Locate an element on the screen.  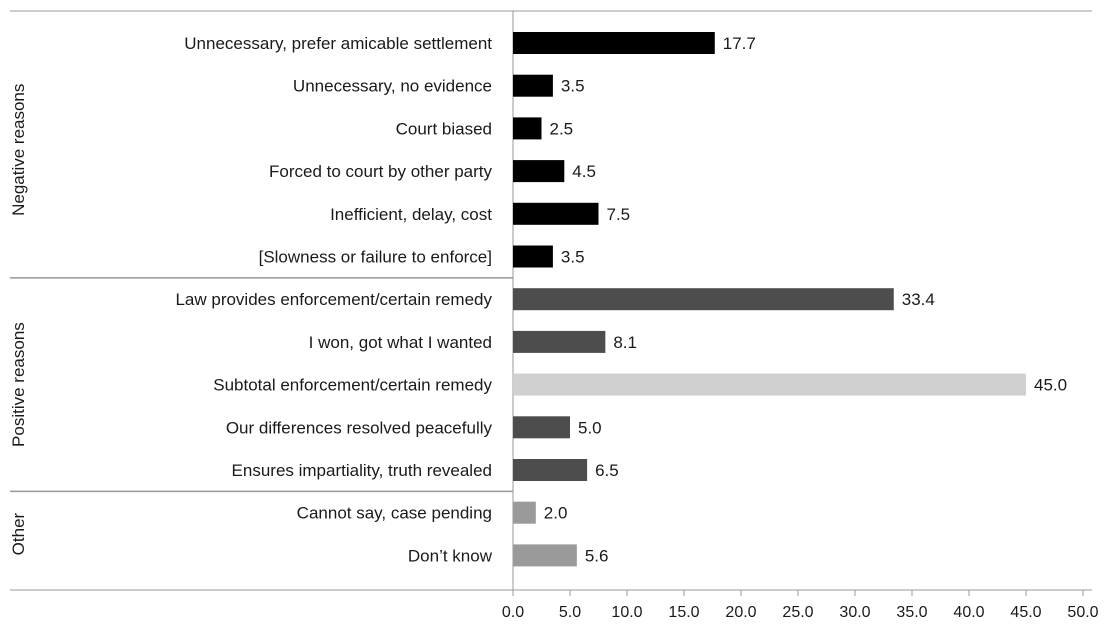
x-tick-label: 5.0 is located at coordinates (570, 612).